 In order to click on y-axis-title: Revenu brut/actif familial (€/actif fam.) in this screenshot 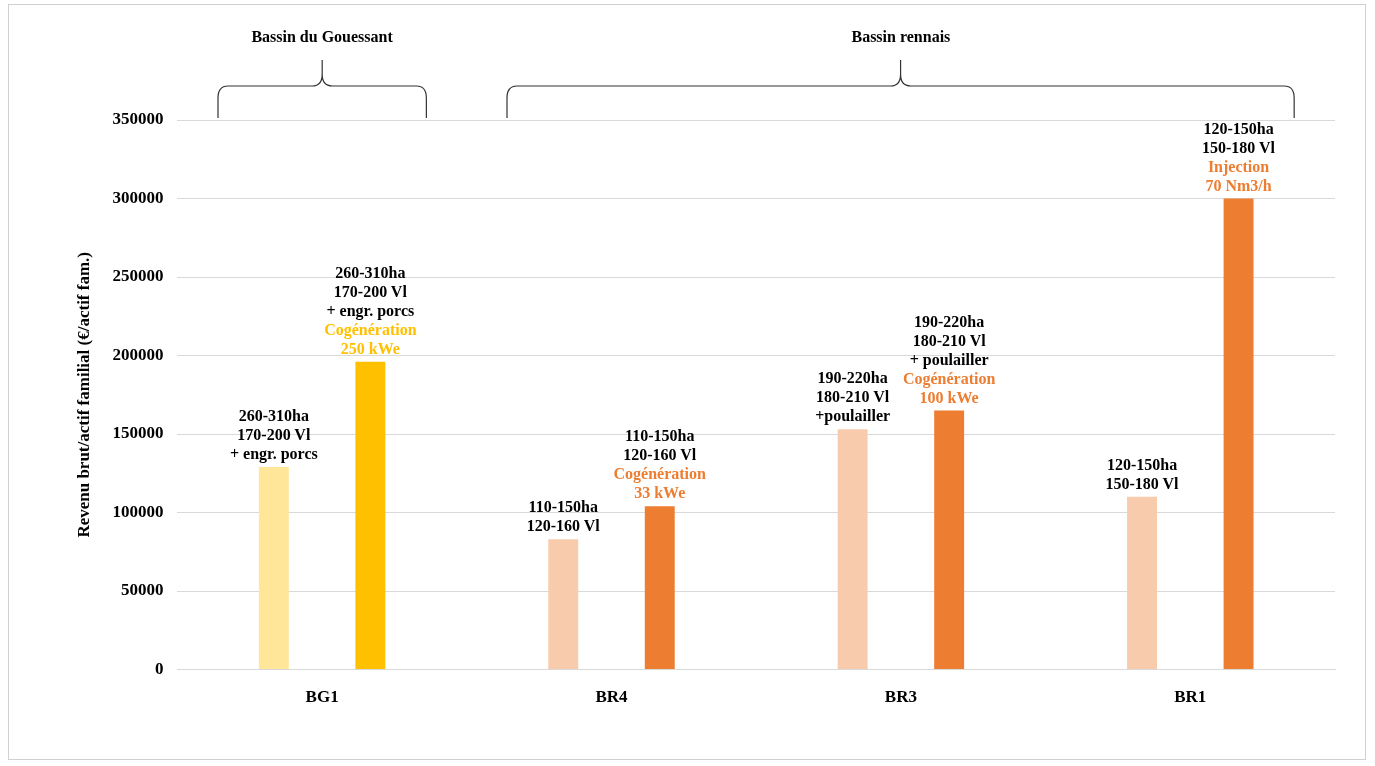, I will do `click(83, 394)`.